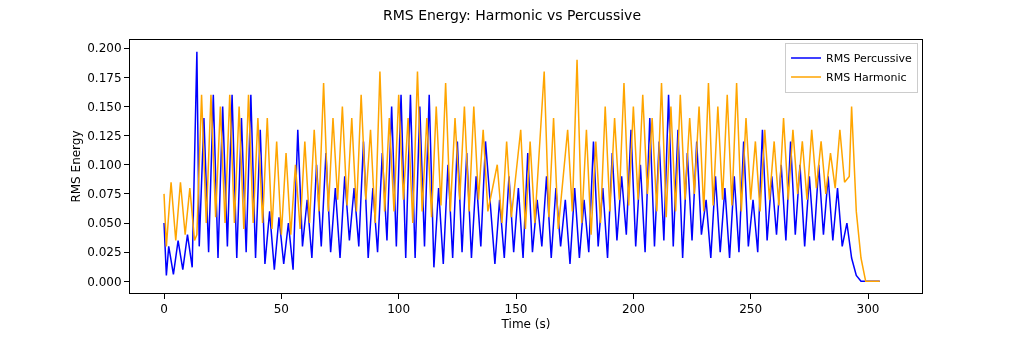 This screenshot has width=1024, height=341. What do you see at coordinates (525, 324) in the screenshot?
I see `x-axis-title: Time (s)` at bounding box center [525, 324].